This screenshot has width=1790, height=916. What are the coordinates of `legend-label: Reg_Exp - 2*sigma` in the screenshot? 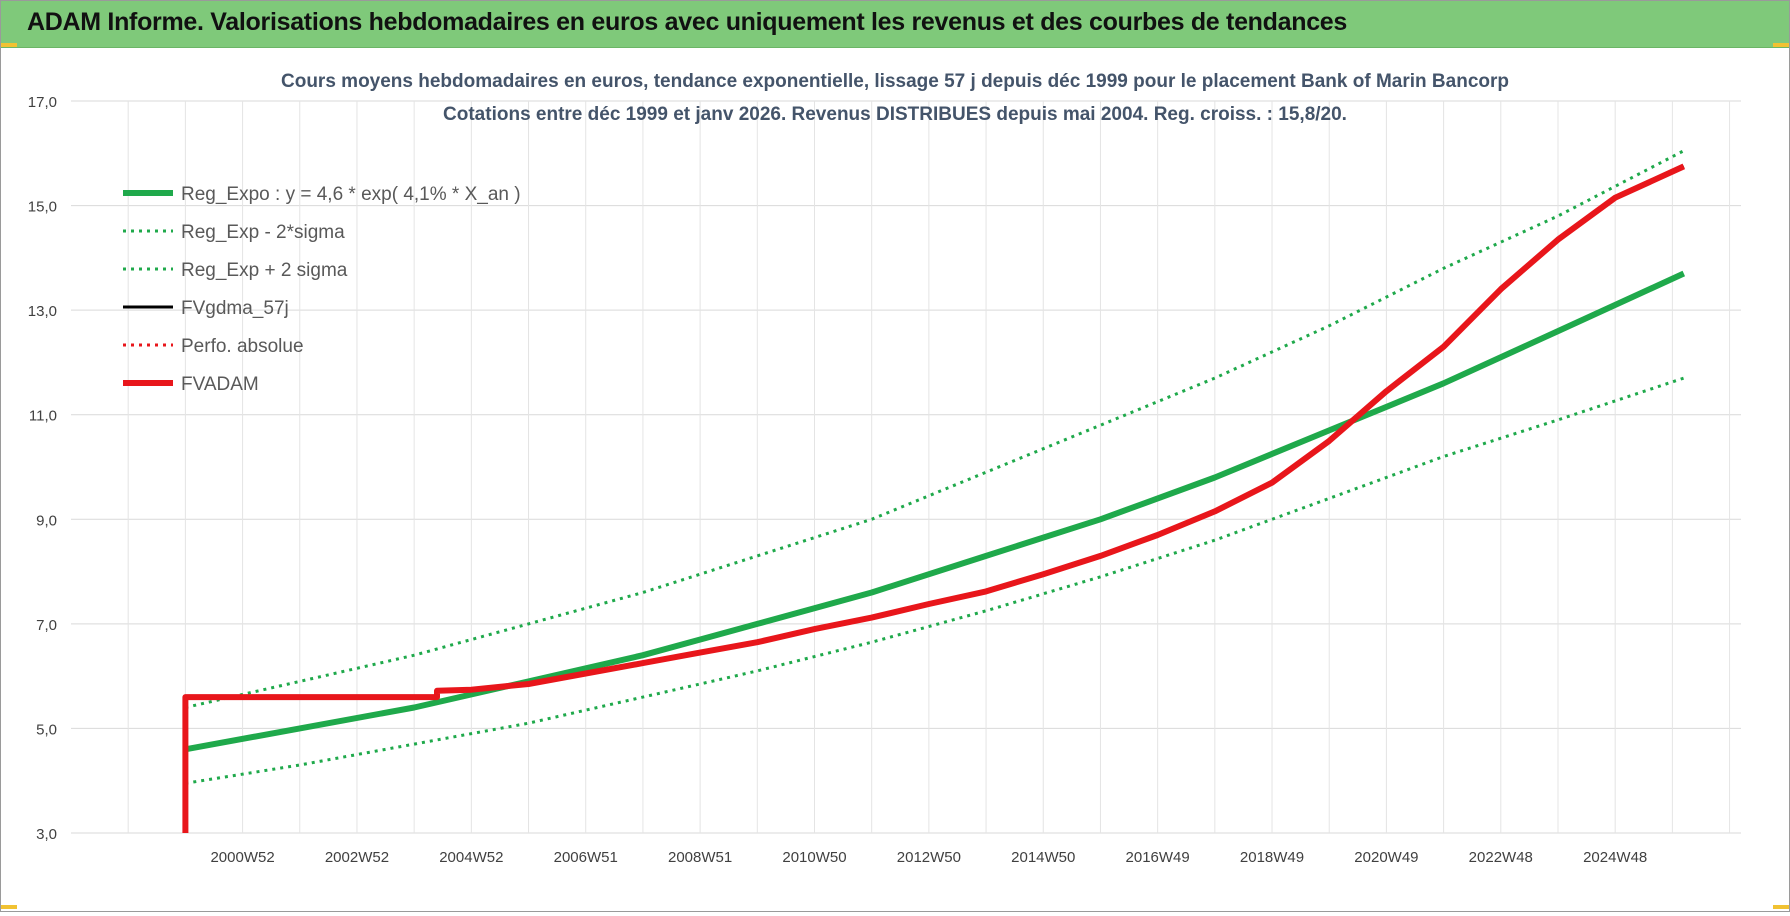 It's located at (263, 232).